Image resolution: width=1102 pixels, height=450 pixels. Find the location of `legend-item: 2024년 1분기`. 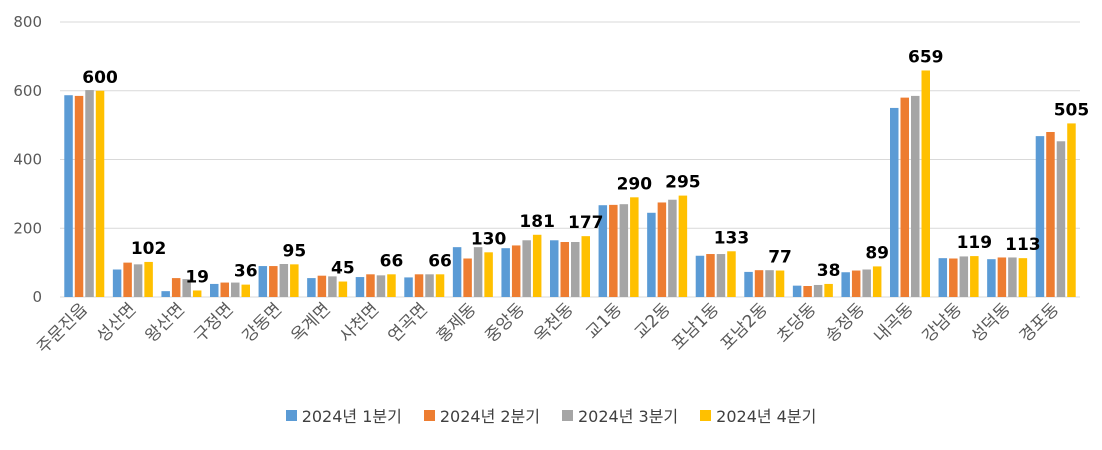

legend-item: 2024년 1분기 is located at coordinates (343, 415).